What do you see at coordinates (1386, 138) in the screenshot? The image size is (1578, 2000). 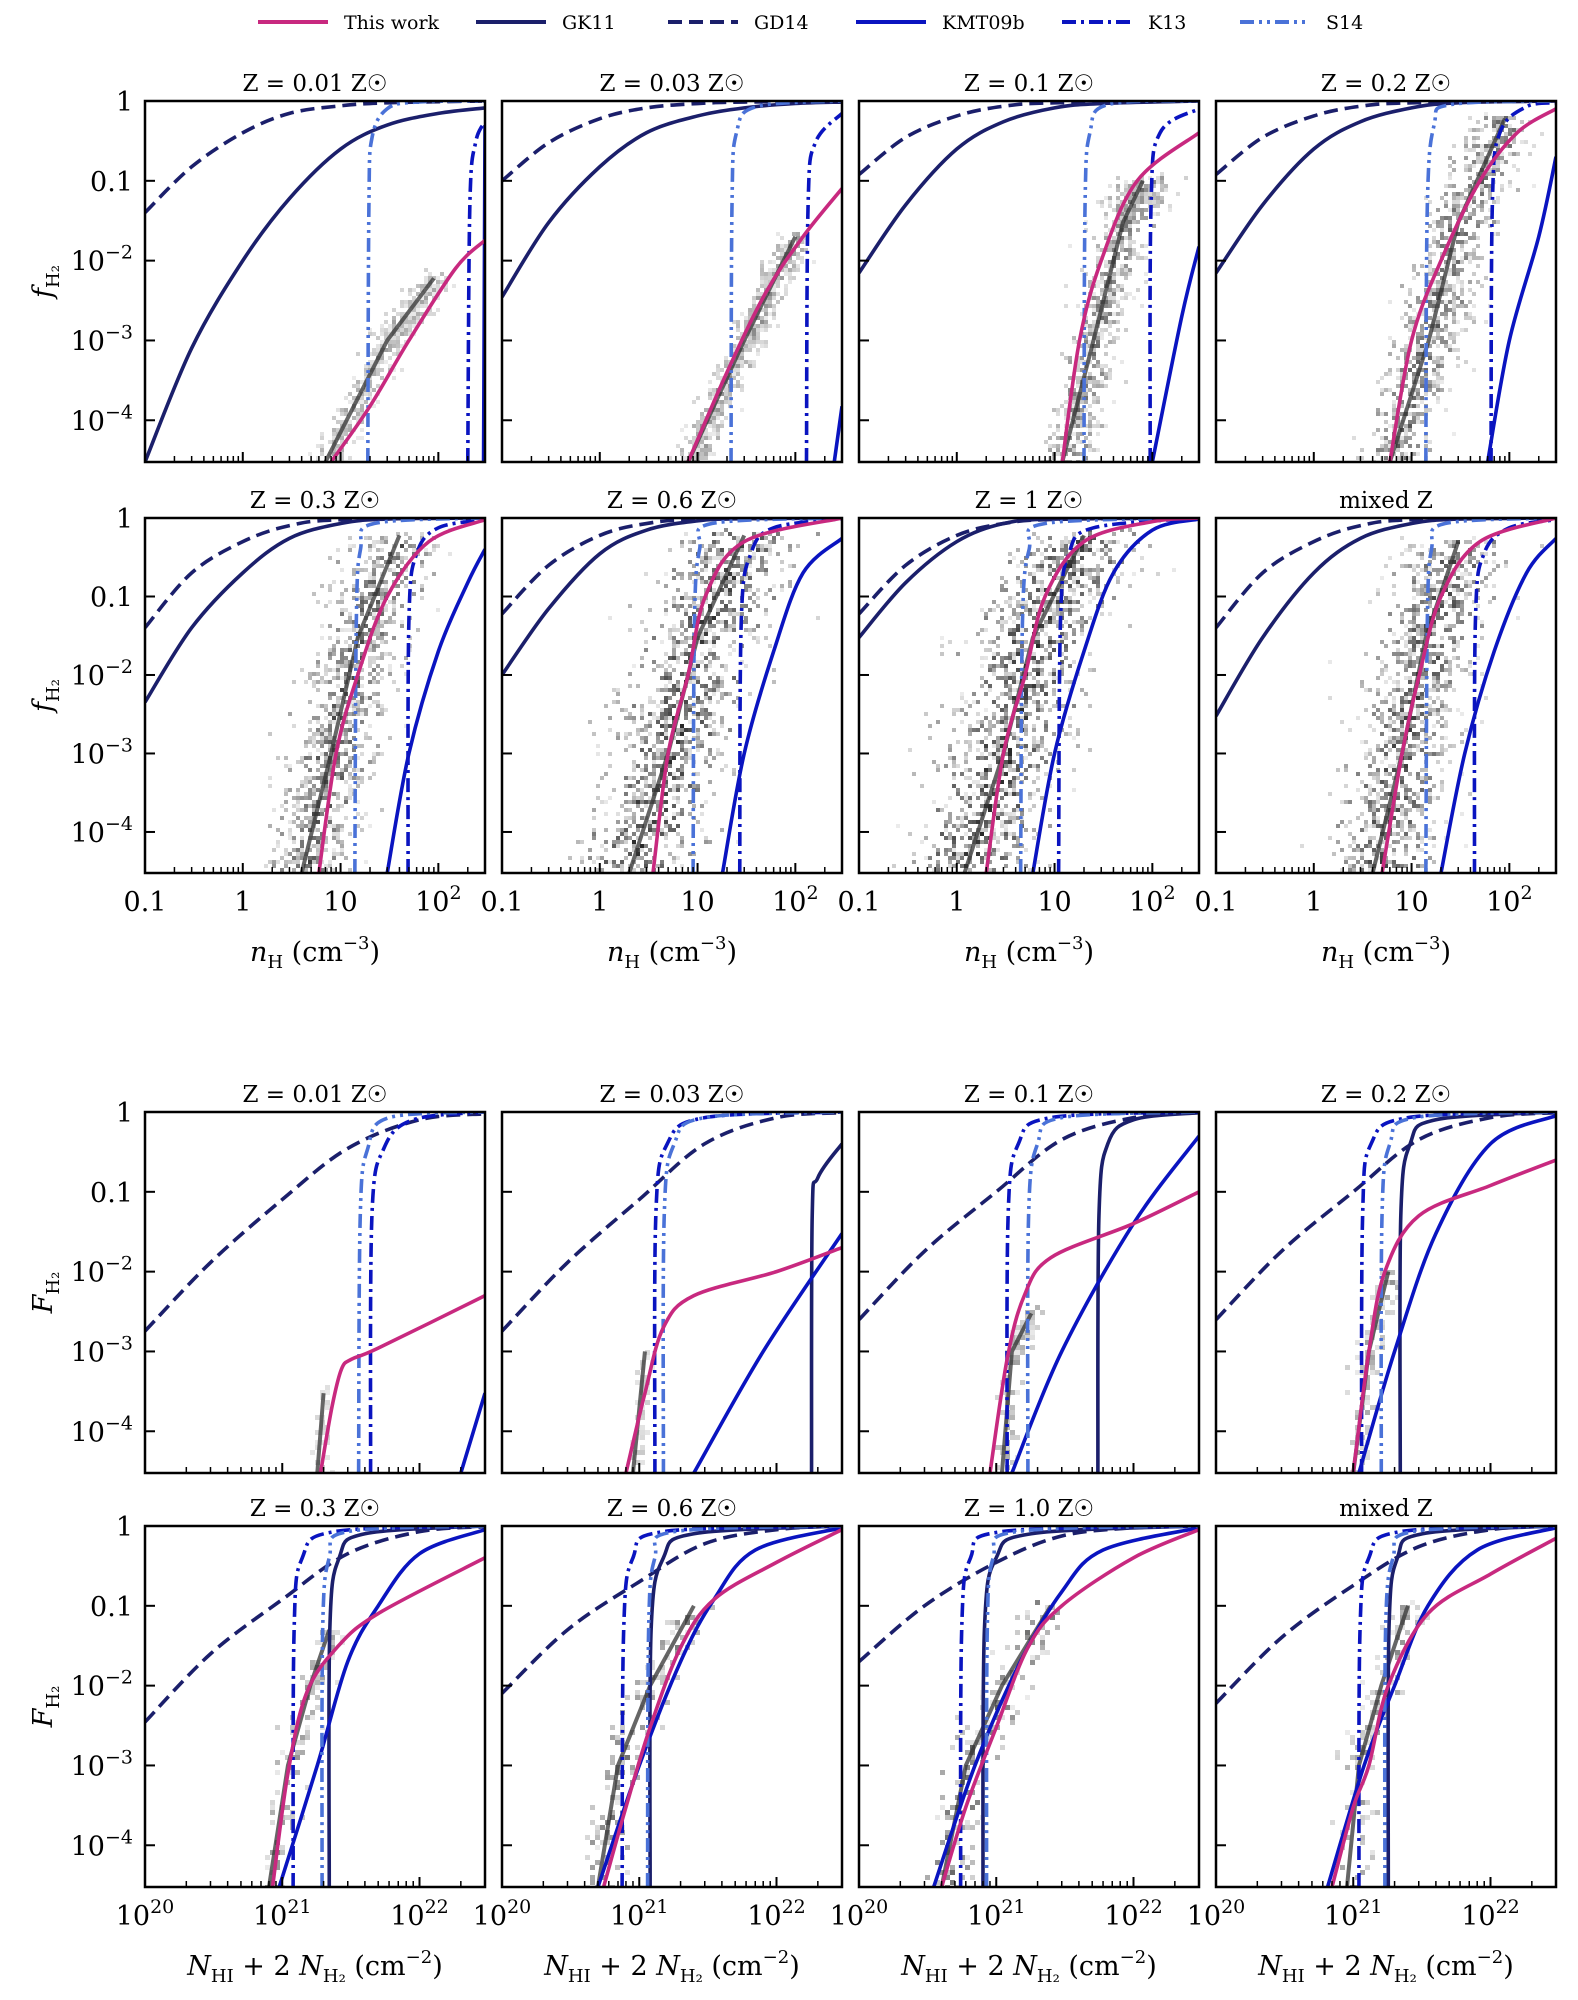 I see `curve-gd14` at bounding box center [1386, 138].